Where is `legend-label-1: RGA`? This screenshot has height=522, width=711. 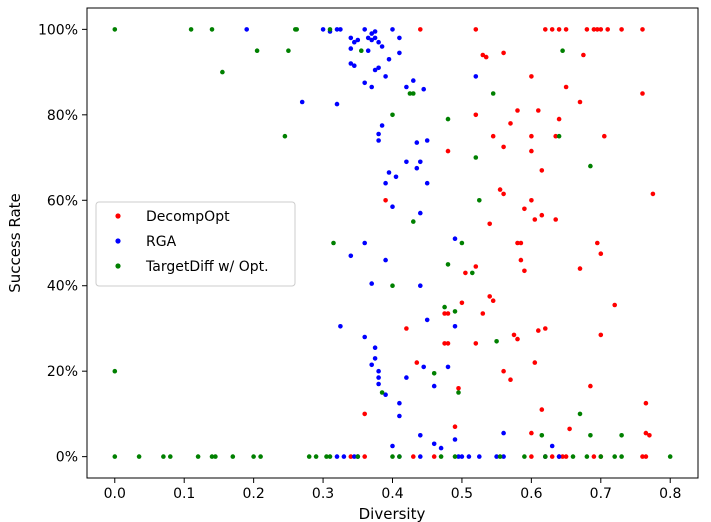
legend-label-1: RGA is located at coordinates (161, 242).